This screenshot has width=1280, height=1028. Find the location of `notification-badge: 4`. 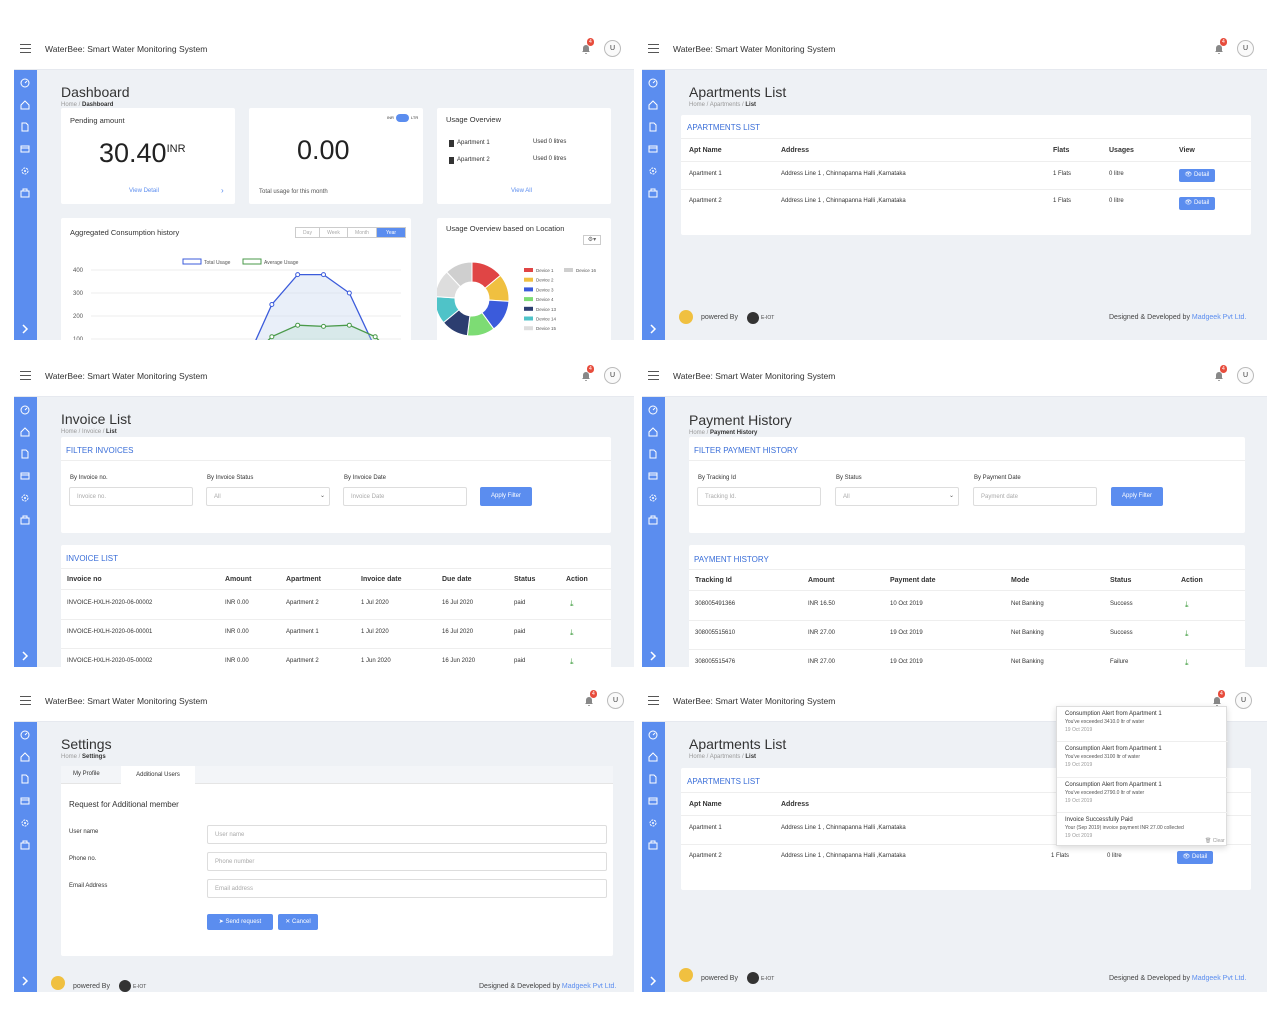

notification-badge: 4 is located at coordinates (1223, 369).